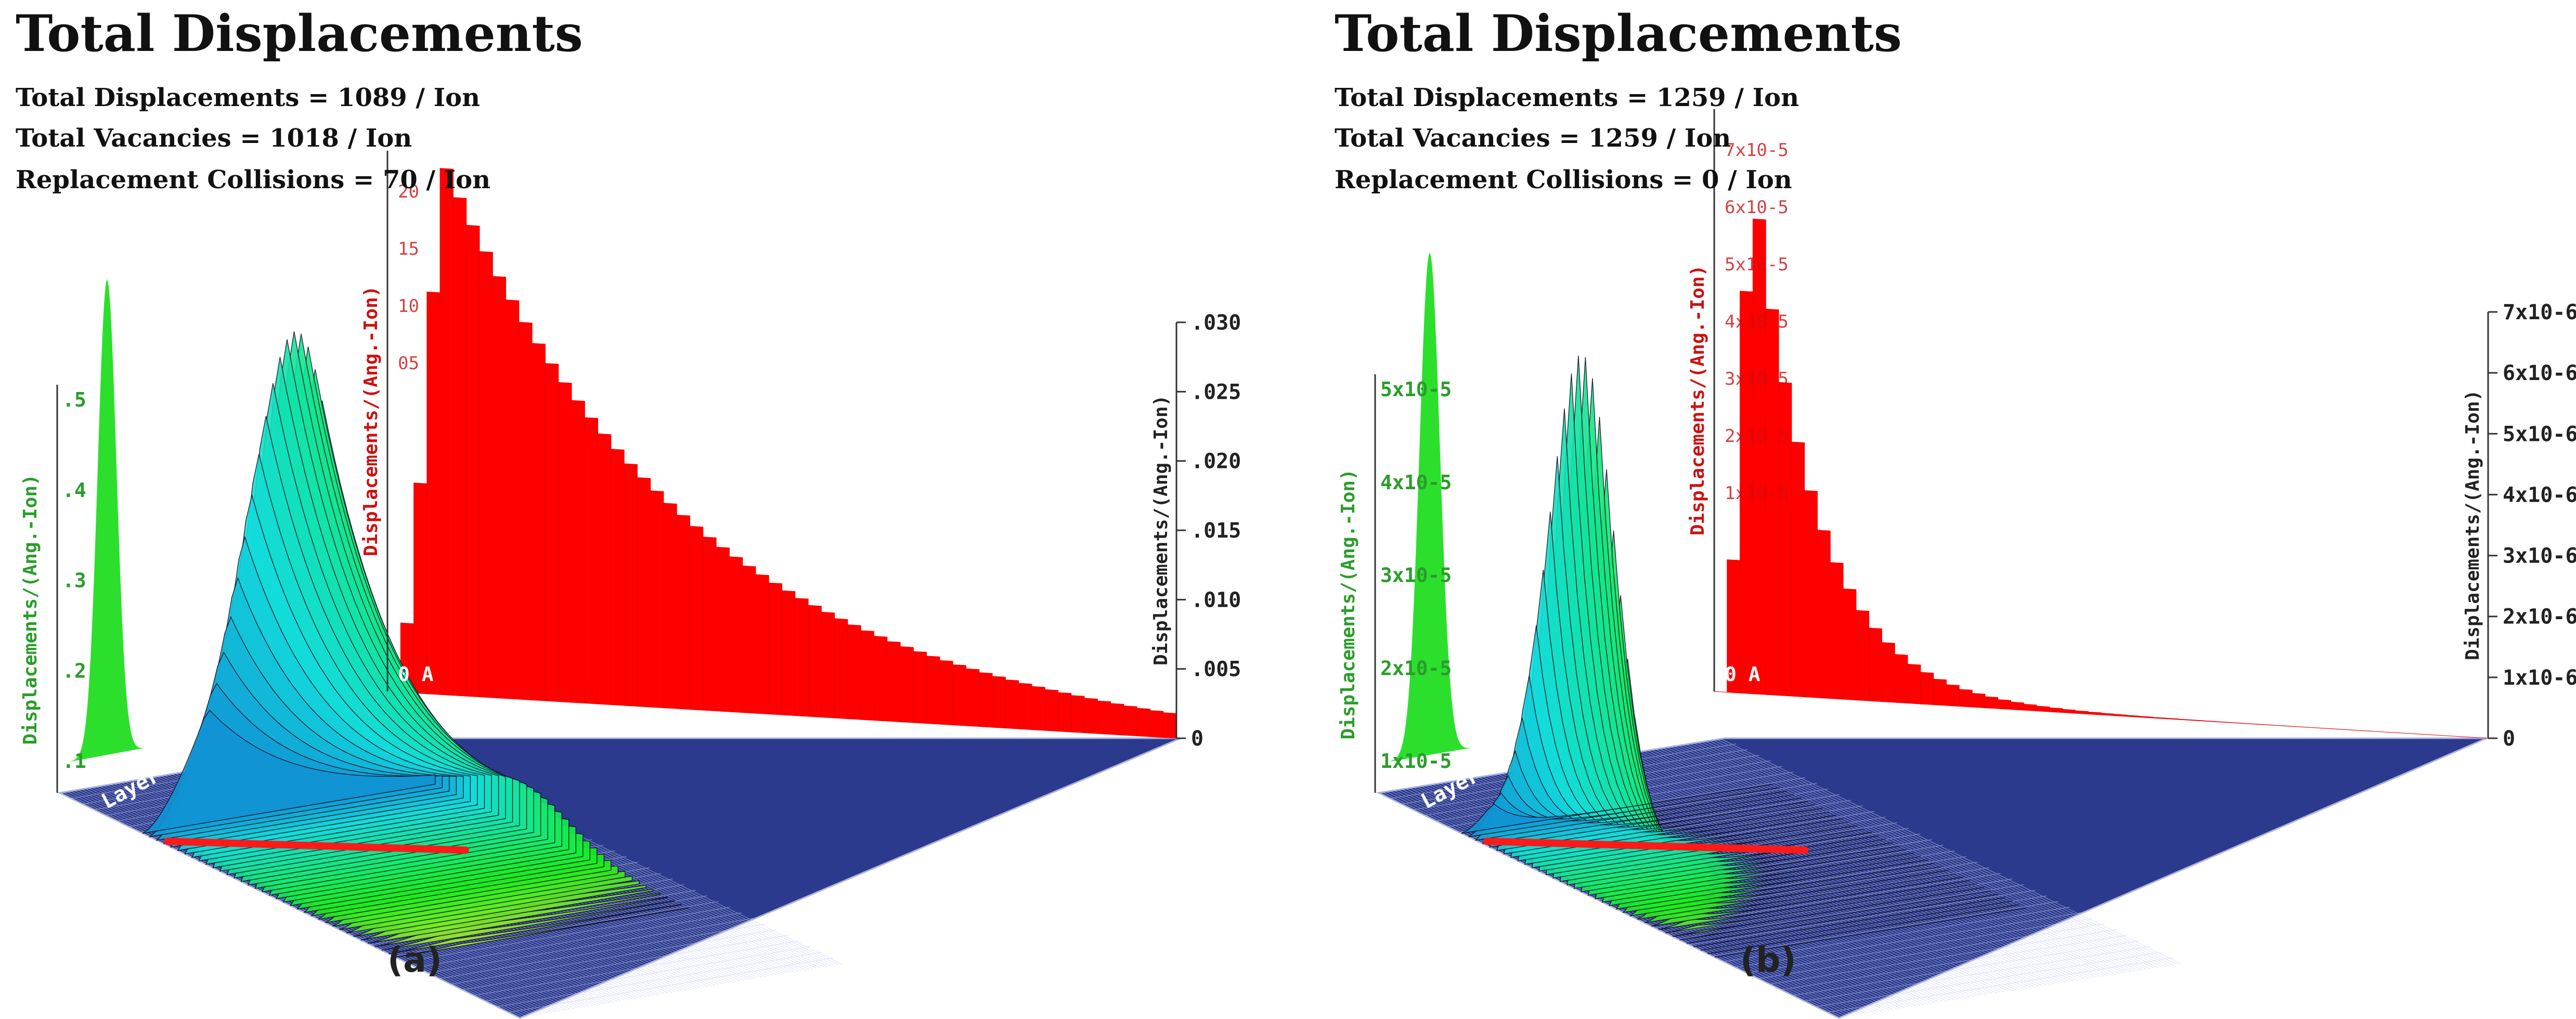 This screenshot has width=2576, height=1019. What do you see at coordinates (1533, 138) in the screenshot?
I see `stat-total-vacancies: Total Vacancies = 1259 / Ion` at bounding box center [1533, 138].